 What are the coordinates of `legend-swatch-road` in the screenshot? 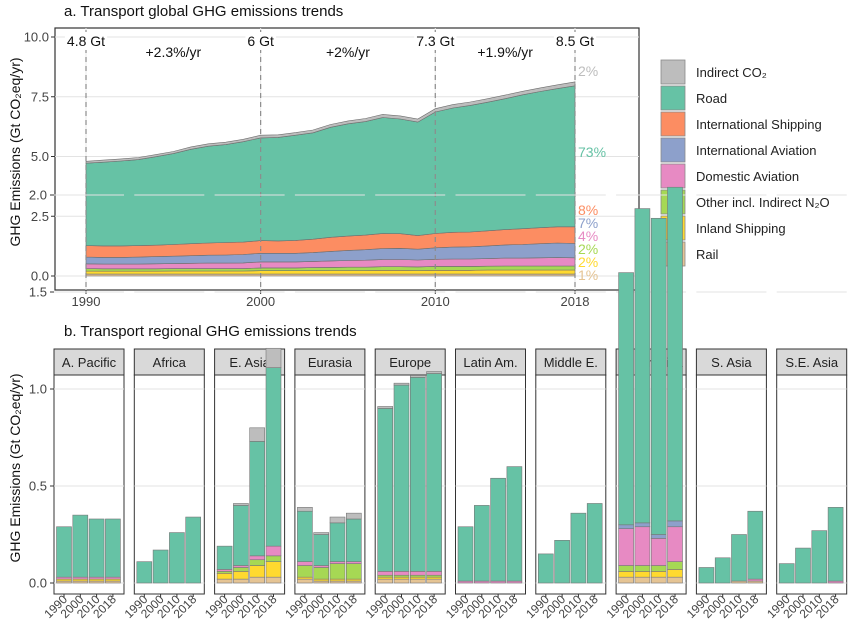 It's located at (673, 98).